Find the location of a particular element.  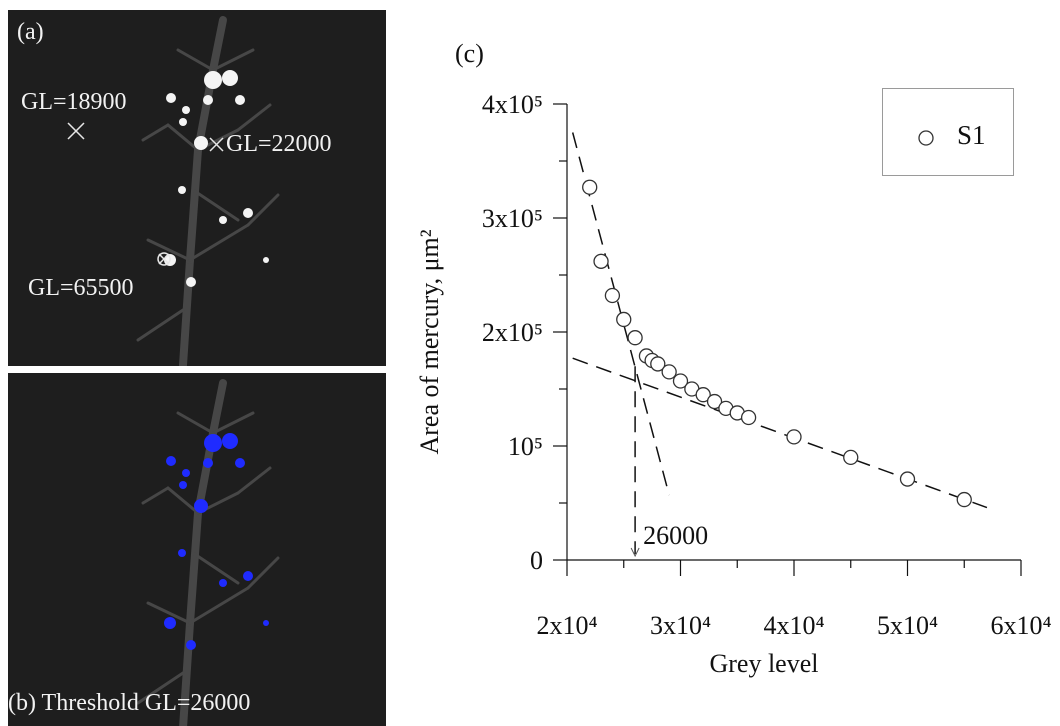

x-axis-label: Grey level is located at coordinates (763, 663).